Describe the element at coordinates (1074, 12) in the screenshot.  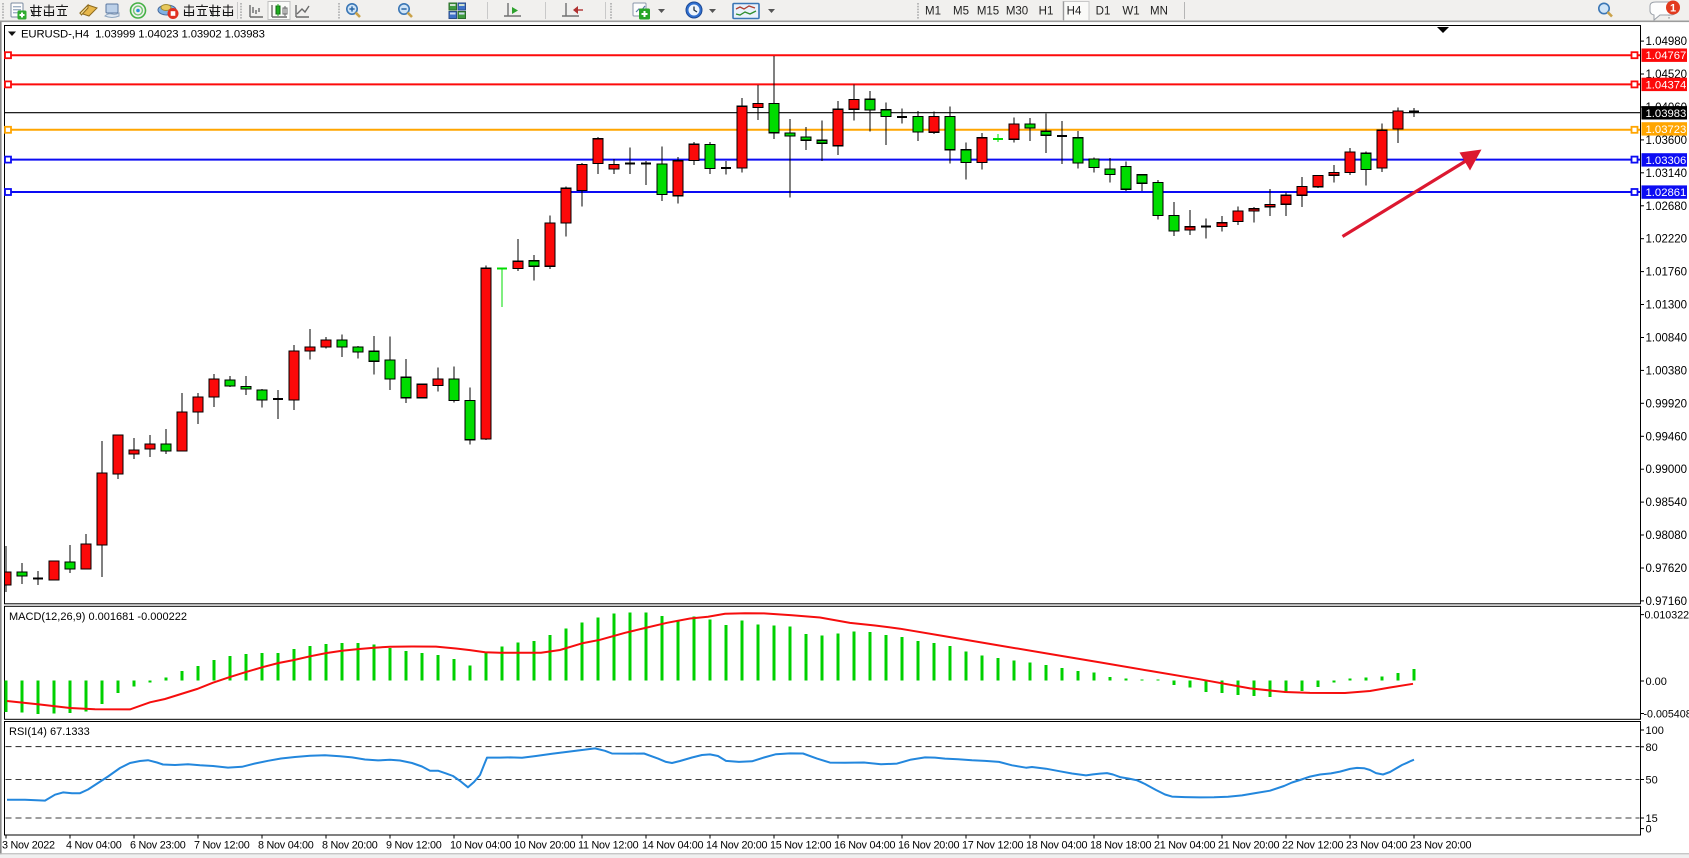
I see `svg-text: H4` at that location.